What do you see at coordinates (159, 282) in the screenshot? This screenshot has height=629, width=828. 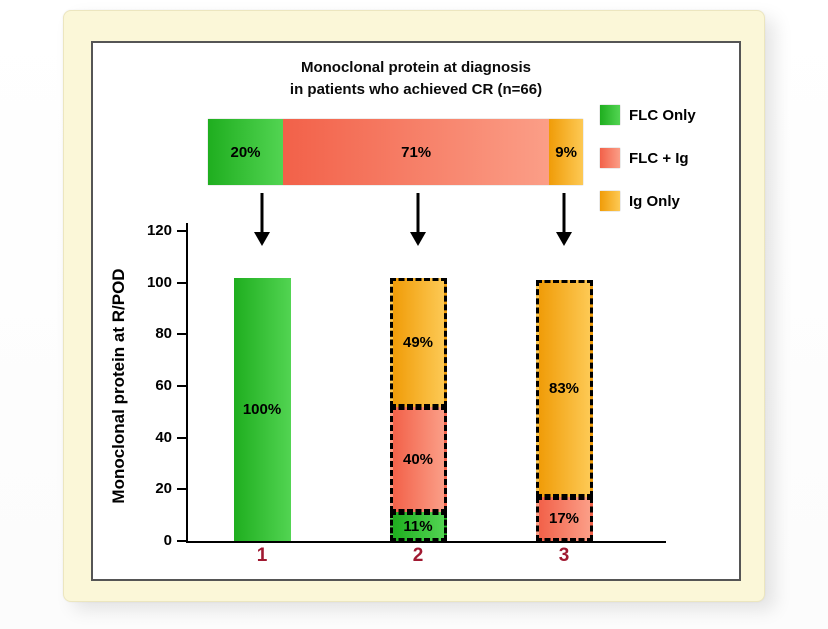 I see `y-tick-label: 100` at bounding box center [159, 282].